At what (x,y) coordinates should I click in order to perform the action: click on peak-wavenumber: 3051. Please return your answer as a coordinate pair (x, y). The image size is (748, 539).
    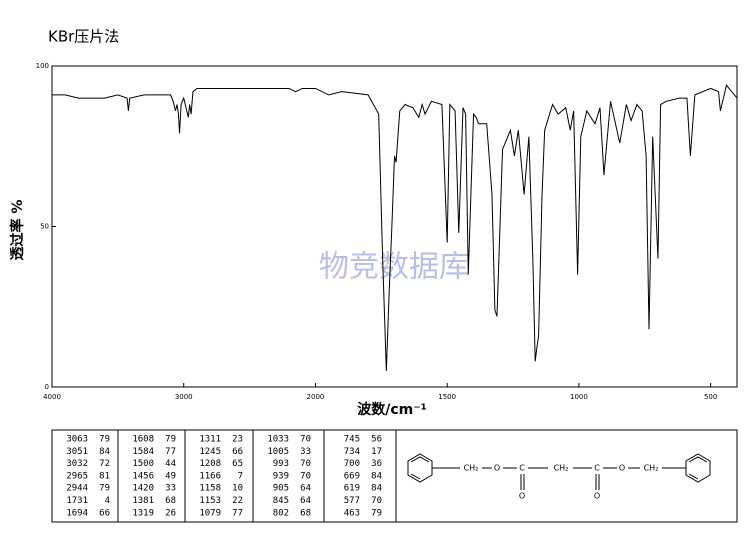
    Looking at the image, I should click on (77, 452).